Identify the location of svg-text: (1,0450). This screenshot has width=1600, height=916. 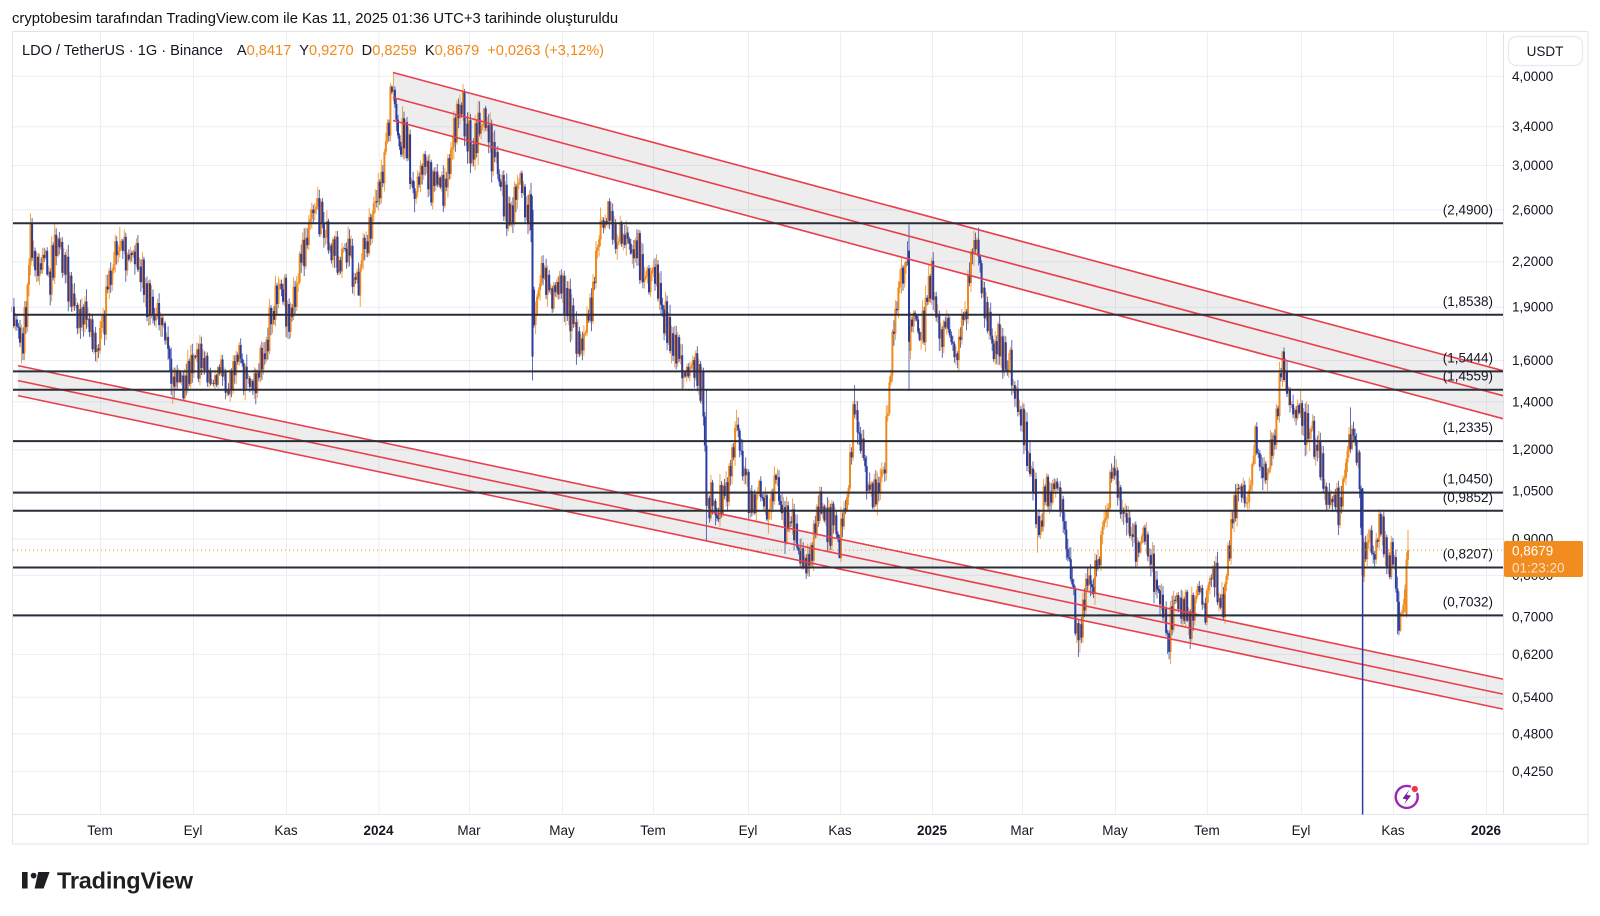
(1468, 479).